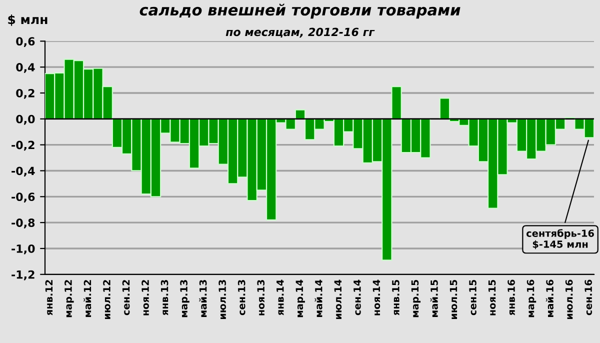 Image resolution: width=600 pixels, height=343 pixels. What do you see at coordinates (25, 93) in the screenshot?
I see `y-tick-label: 0,2` at bounding box center [25, 93].